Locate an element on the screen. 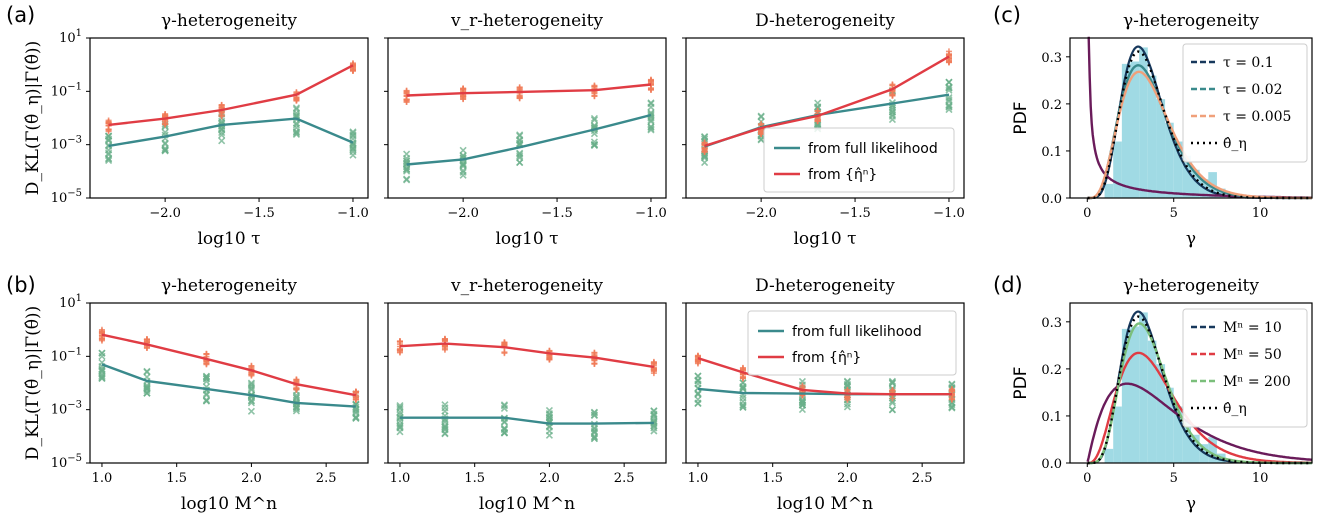 This screenshot has width=1322, height=518. x-tick-label: −1.5 is located at coordinates (259, 213).